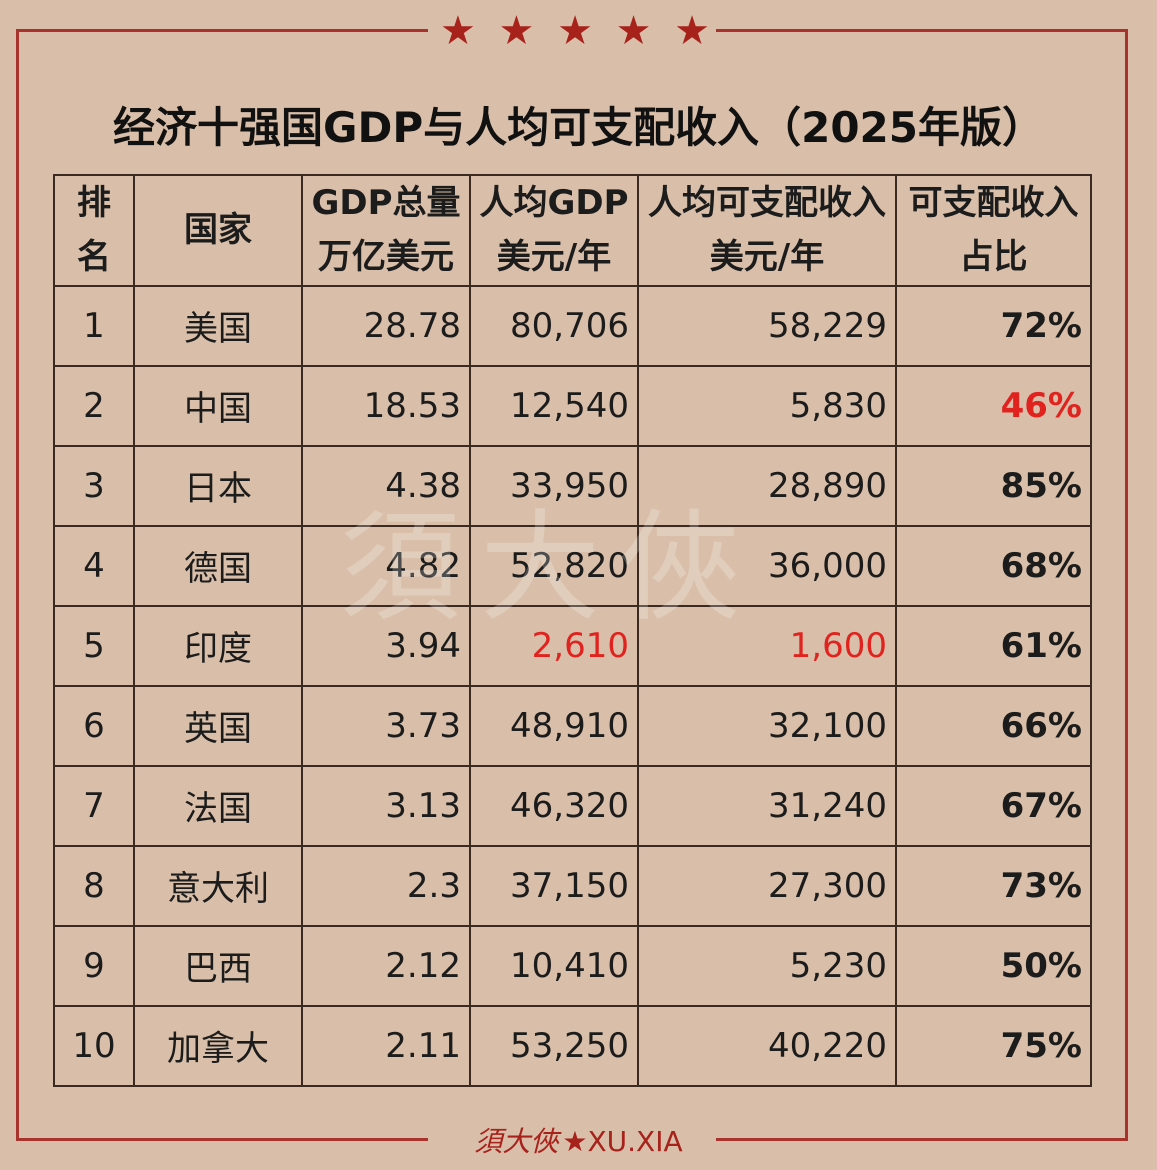 The image size is (1157, 1170). I want to click on cell-country: 法国, so click(218, 805).